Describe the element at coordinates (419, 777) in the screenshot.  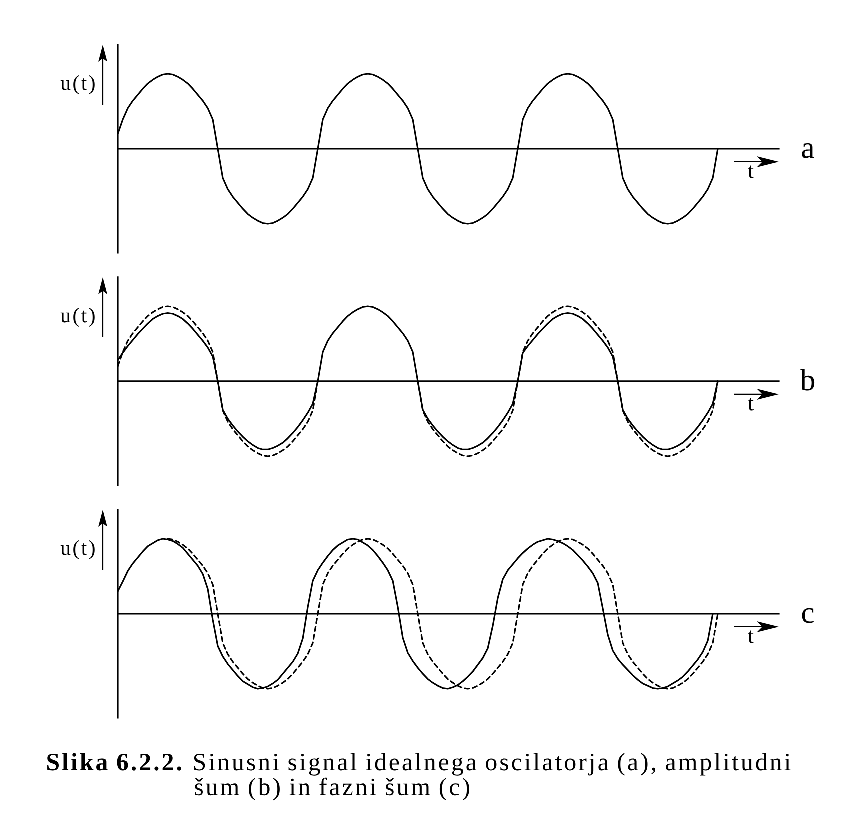
I see `text: Slika 6.2.2. Sinusni signal idealnega oscilatorja (a), amplitudni šum (b) in fazni šum (c)` at that location.